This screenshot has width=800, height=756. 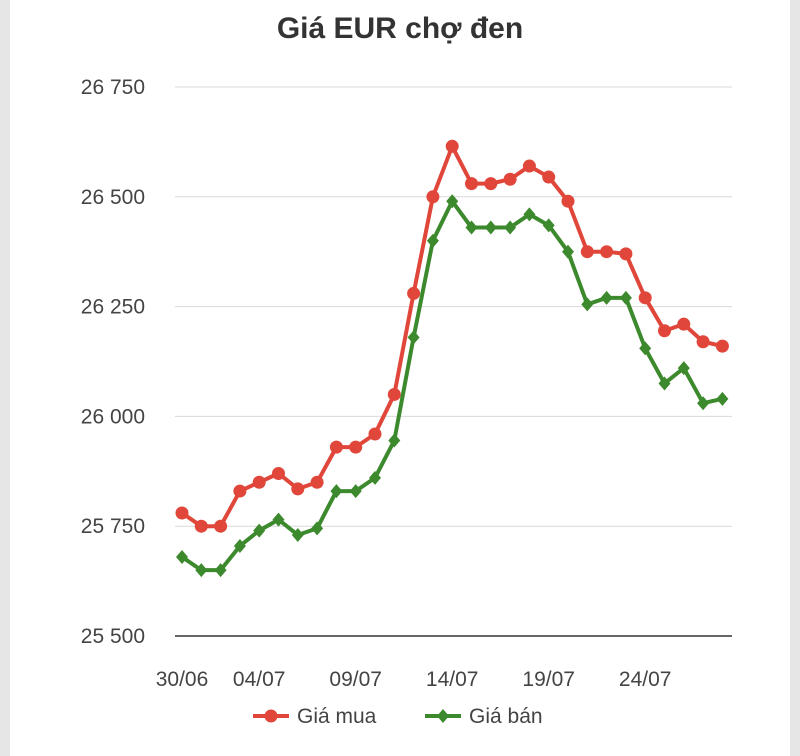 What do you see at coordinates (113, 416) in the screenshot?
I see `y-tick-label: 26 000` at bounding box center [113, 416].